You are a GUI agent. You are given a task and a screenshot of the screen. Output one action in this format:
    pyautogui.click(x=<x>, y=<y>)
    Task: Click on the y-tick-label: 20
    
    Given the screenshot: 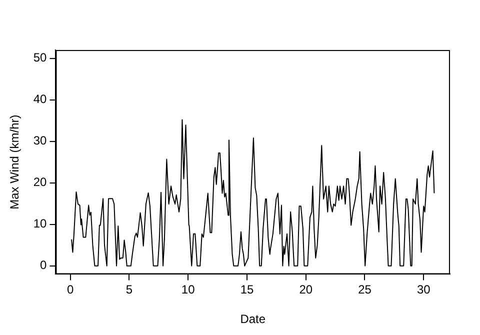 What is the action you would take?
    pyautogui.click(x=40, y=182)
    